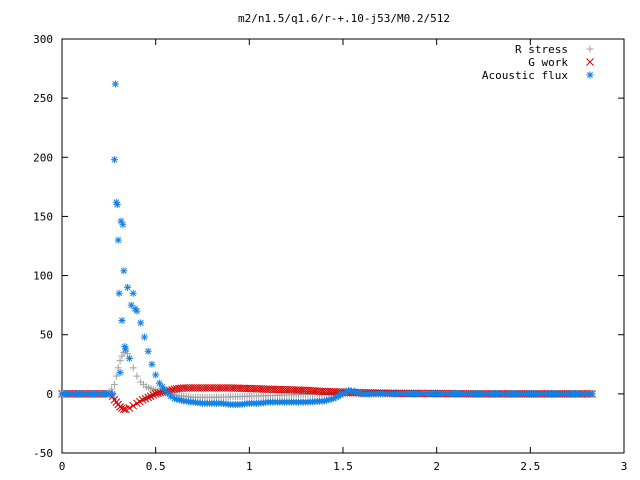 This screenshot has width=640, height=480. I want to click on x-tick-label: 3, so click(624, 466).